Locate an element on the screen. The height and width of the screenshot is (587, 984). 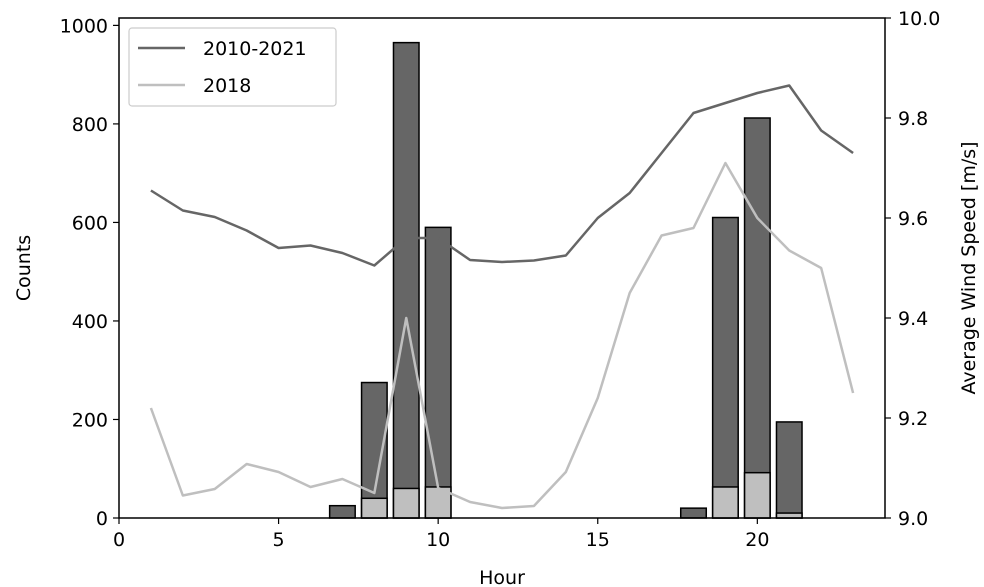
legend: 2010-2021 2018 is located at coordinates (232, 67).